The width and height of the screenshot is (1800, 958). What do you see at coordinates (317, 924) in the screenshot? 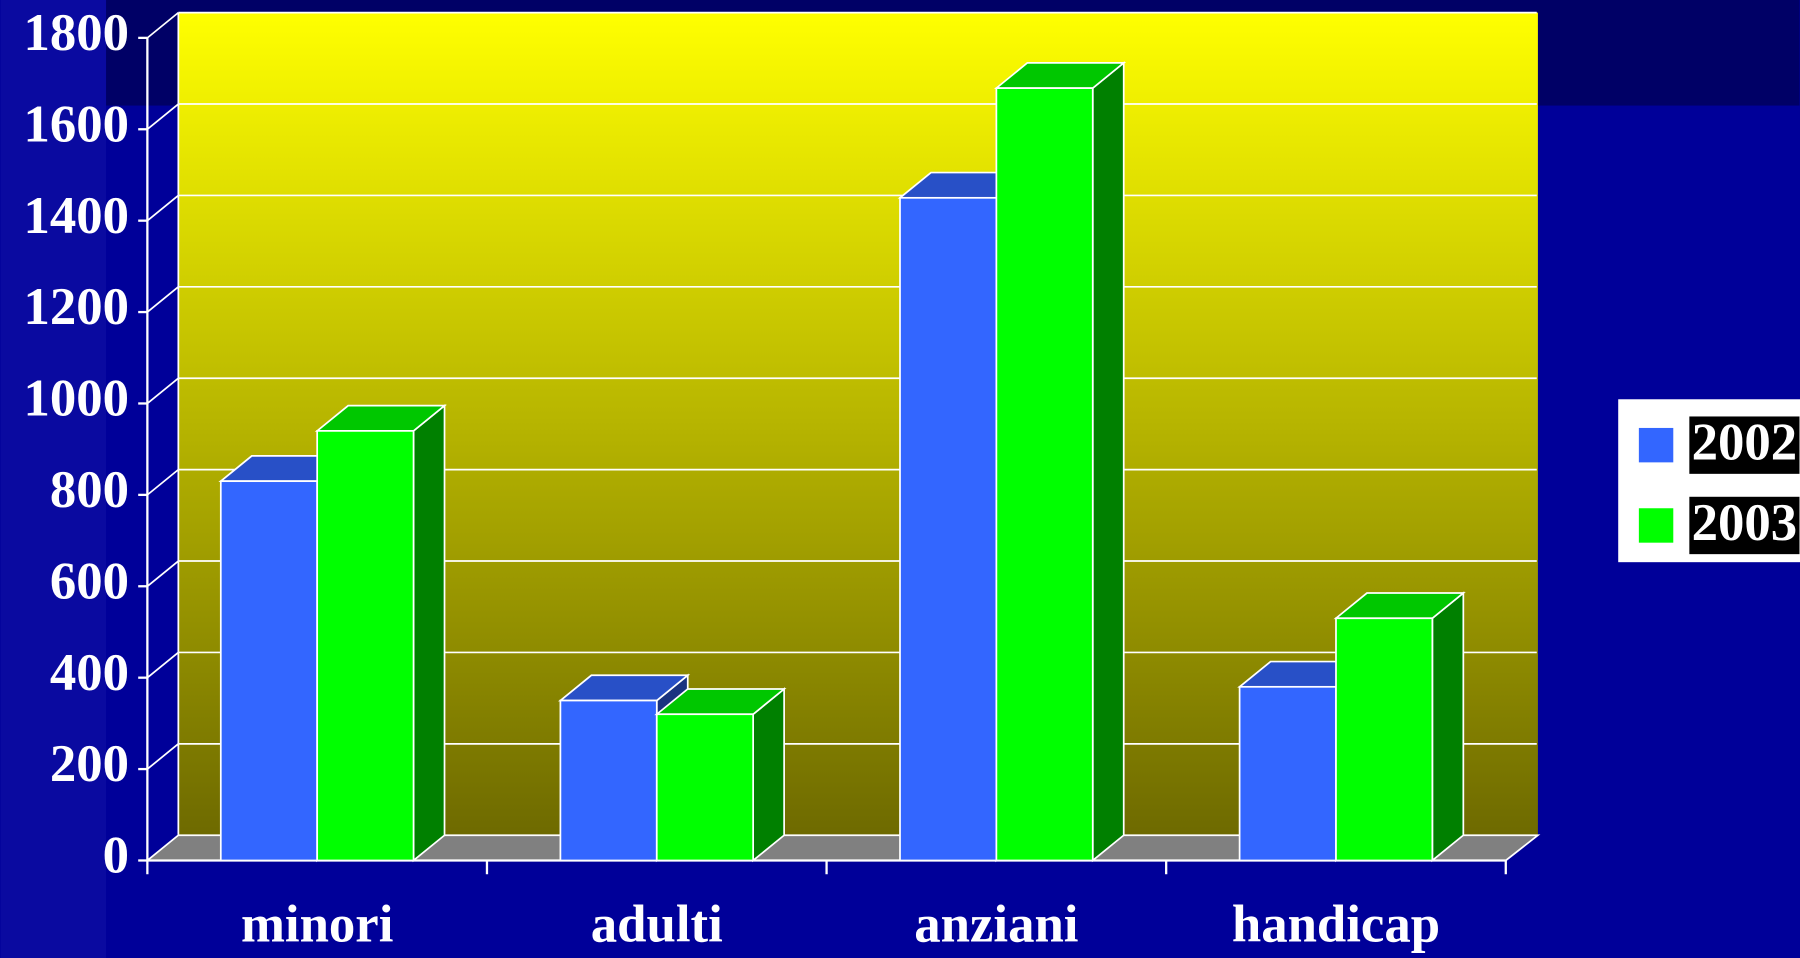
I see `x-tick-label: minori` at bounding box center [317, 924].